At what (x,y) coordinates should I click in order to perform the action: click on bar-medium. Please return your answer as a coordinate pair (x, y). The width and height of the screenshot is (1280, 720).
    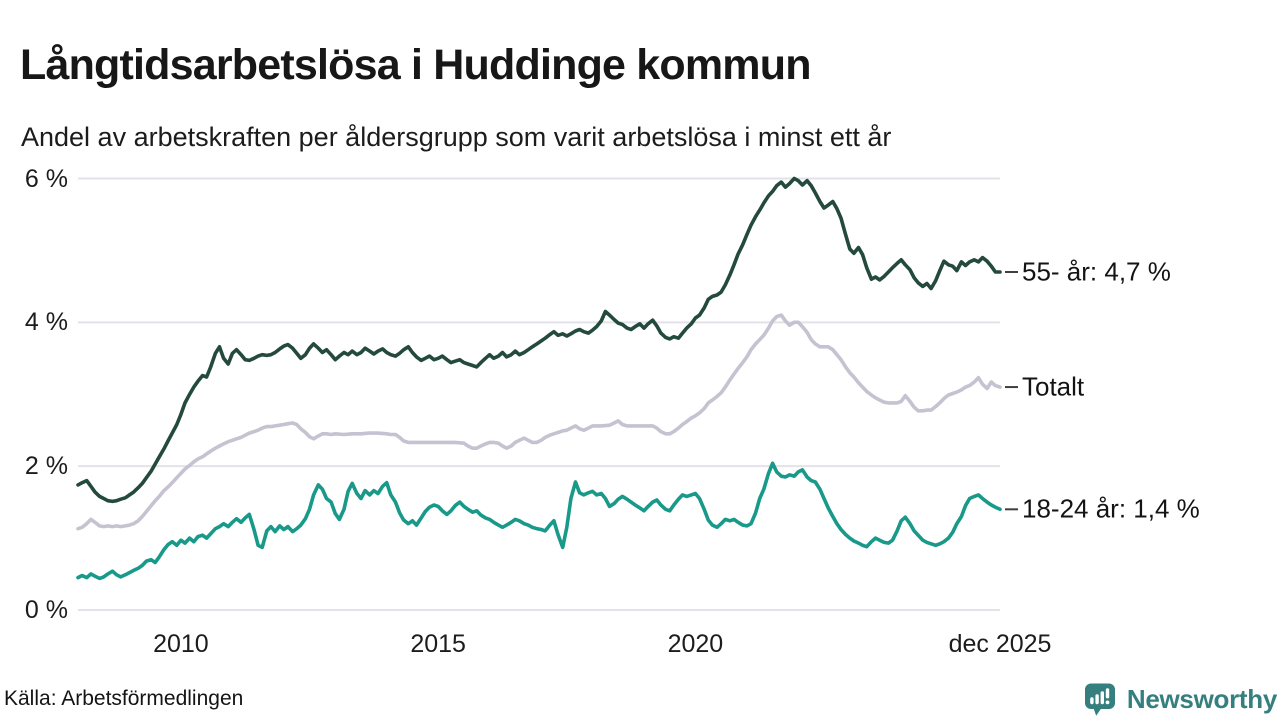
    Looking at the image, I should click on (1097, 699).